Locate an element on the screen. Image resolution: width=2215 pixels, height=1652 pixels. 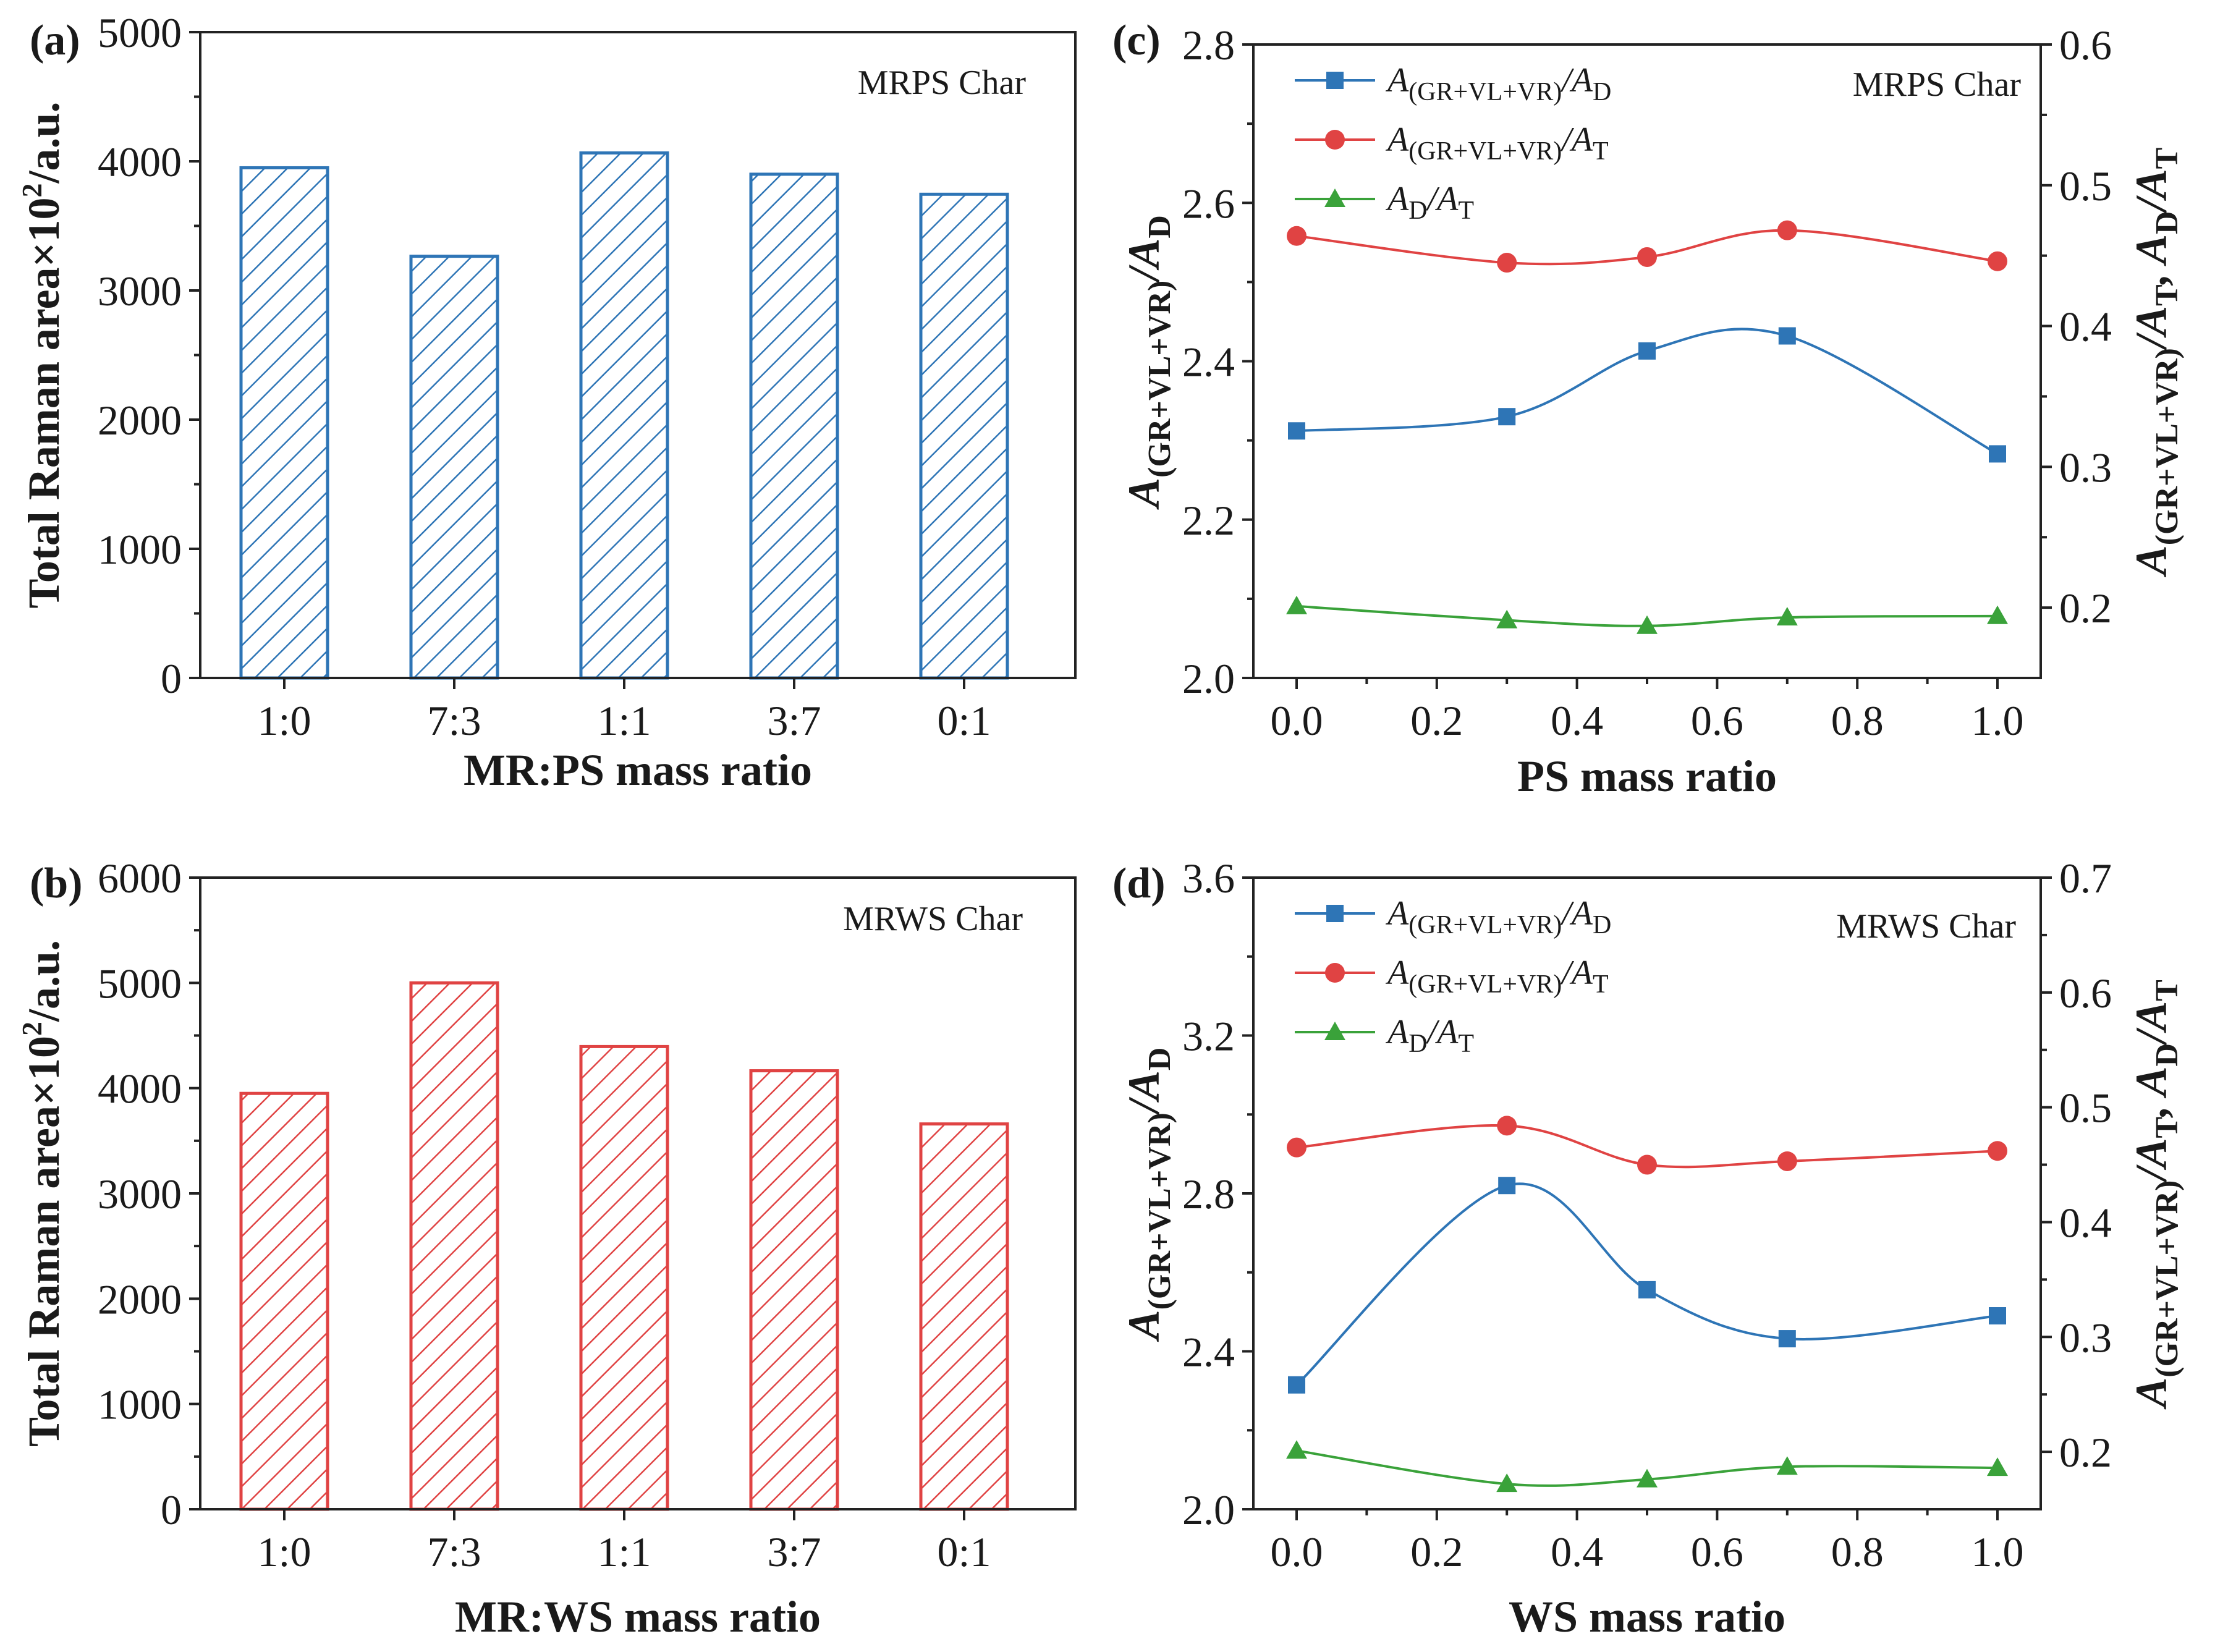
y-right-title-part: A is located at coordinates (2152, 1394).